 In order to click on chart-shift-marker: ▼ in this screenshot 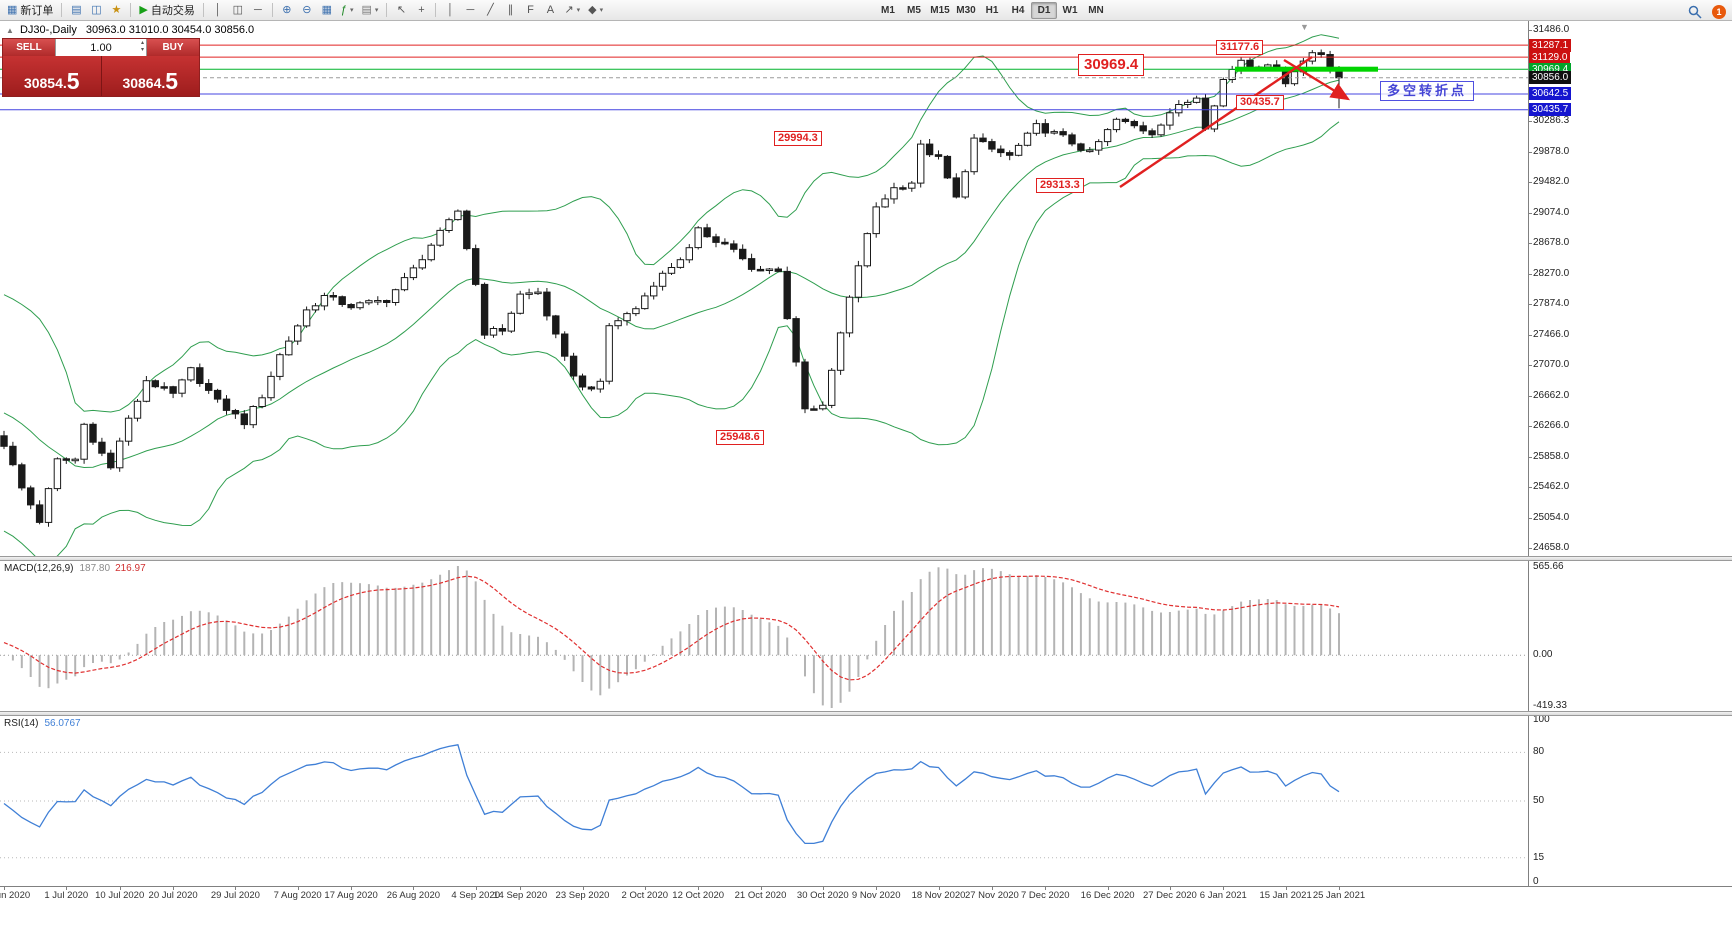, I will do `click(1304, 27)`.